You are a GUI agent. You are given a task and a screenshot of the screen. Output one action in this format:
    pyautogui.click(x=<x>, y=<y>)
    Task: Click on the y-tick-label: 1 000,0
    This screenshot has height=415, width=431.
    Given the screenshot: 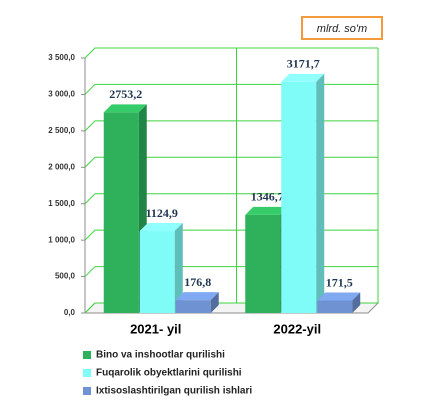 What is the action you would take?
    pyautogui.click(x=61, y=239)
    